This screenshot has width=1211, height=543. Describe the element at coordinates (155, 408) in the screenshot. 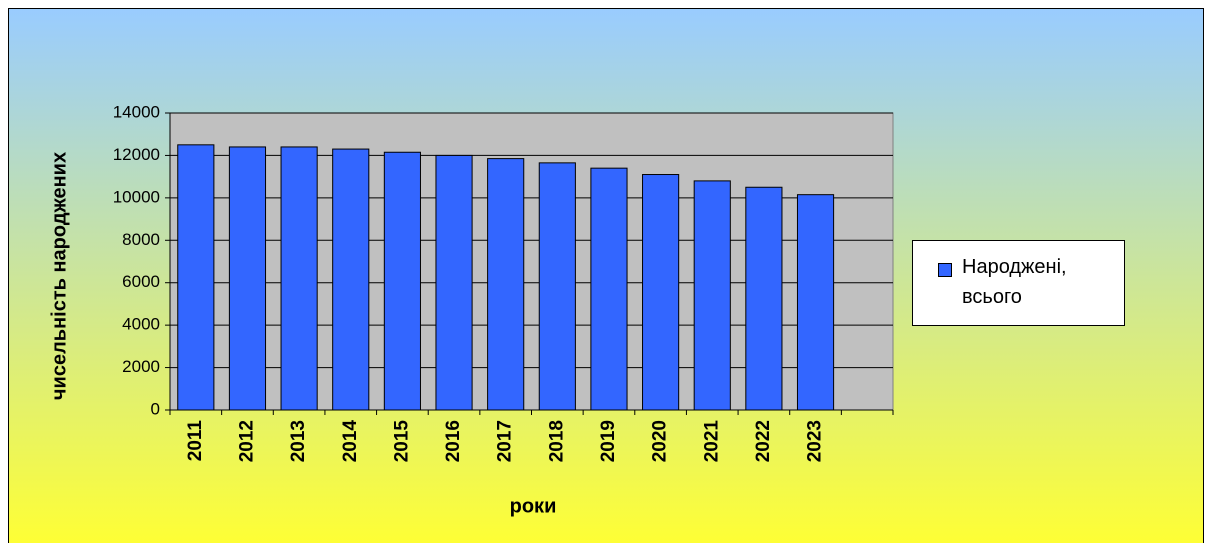

I see `y-tick-label: 0` at that location.